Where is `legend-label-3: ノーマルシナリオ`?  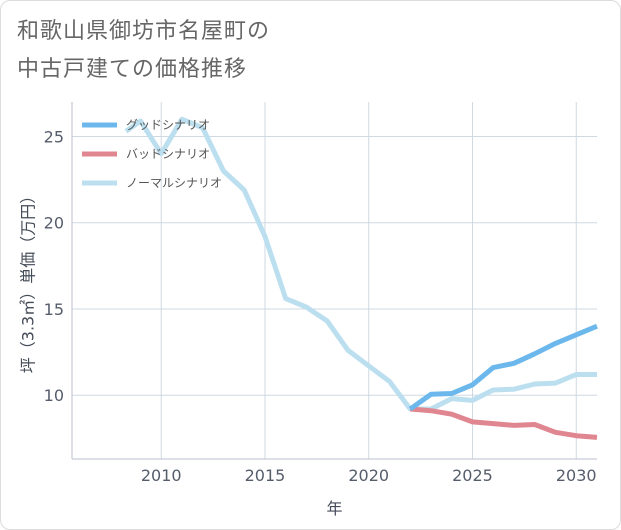 legend-label-3: ノーマルシナリオ is located at coordinates (174, 183).